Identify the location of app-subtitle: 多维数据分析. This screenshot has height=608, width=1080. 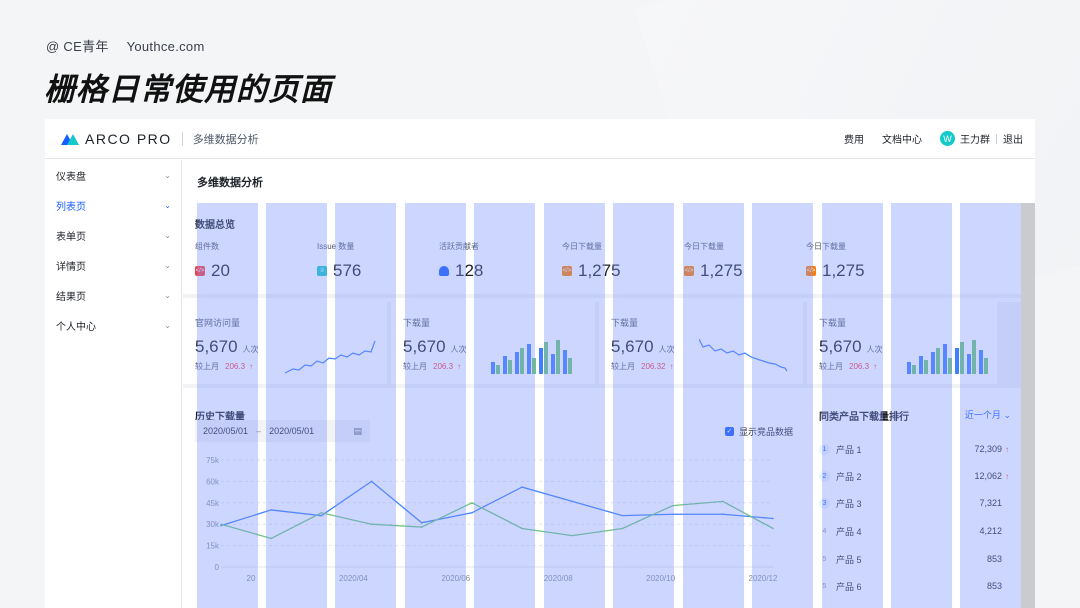
(225, 139).